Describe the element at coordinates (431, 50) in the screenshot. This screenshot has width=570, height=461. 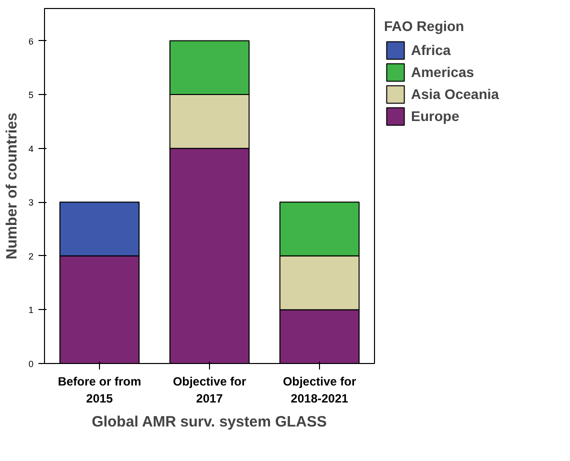
I see `legend-label: Africa` at that location.